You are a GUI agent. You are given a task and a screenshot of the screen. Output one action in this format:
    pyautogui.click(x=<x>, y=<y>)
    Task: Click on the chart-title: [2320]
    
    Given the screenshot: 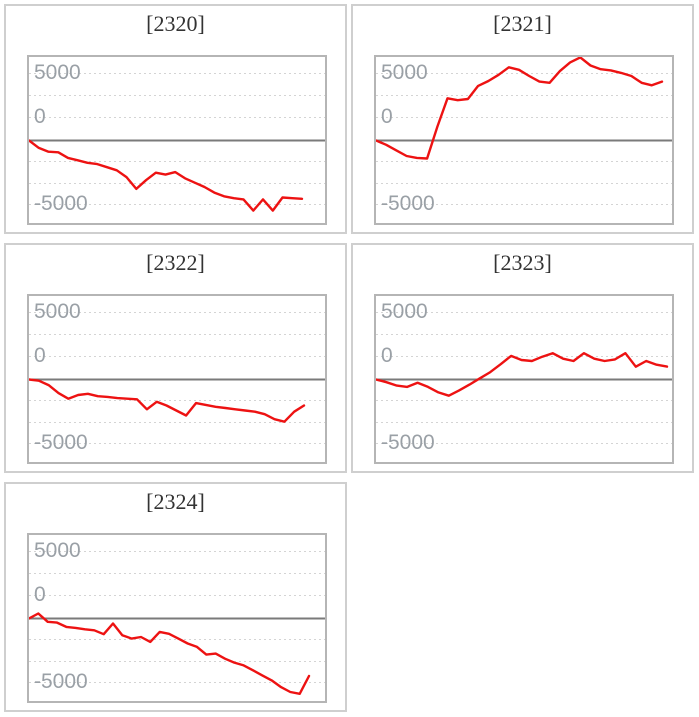 What is the action you would take?
    pyautogui.click(x=175, y=23)
    